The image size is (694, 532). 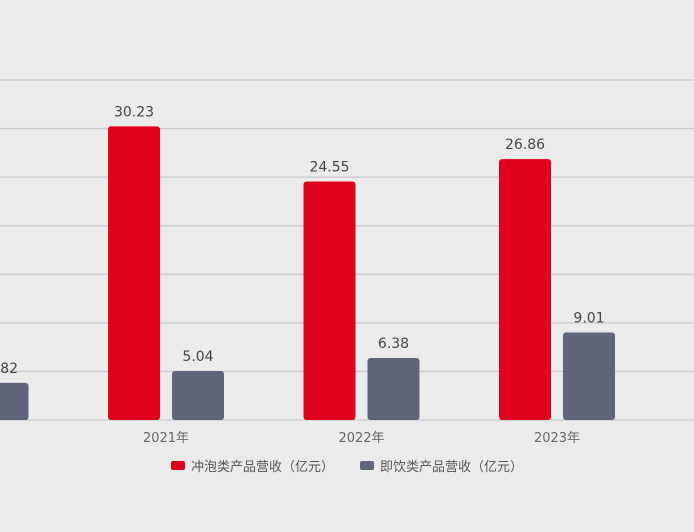 I want to click on legend-swatch-gray, so click(x=367, y=465).